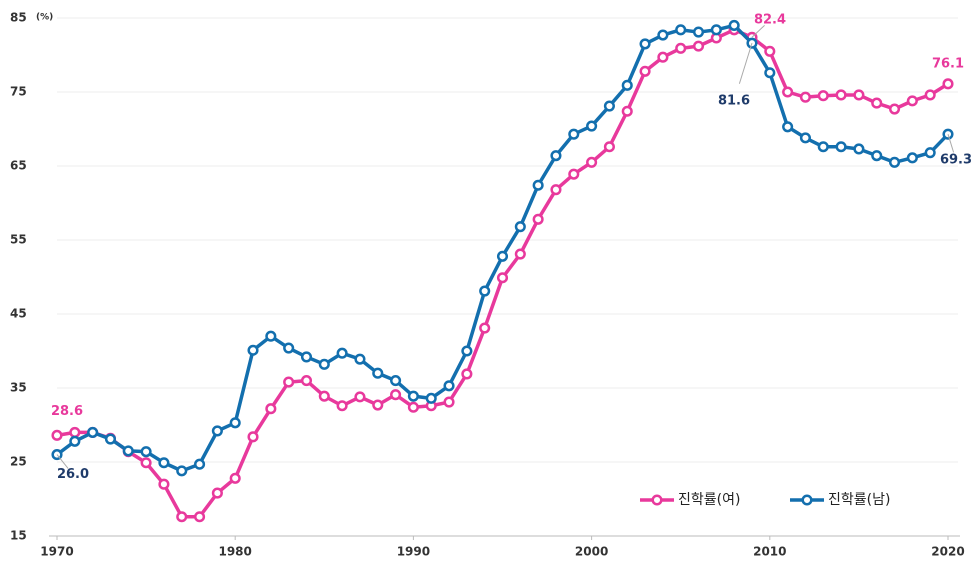 This screenshot has height=562, width=973. What do you see at coordinates (18, 536) in the screenshot?
I see `y-tick-label: 15` at bounding box center [18, 536].